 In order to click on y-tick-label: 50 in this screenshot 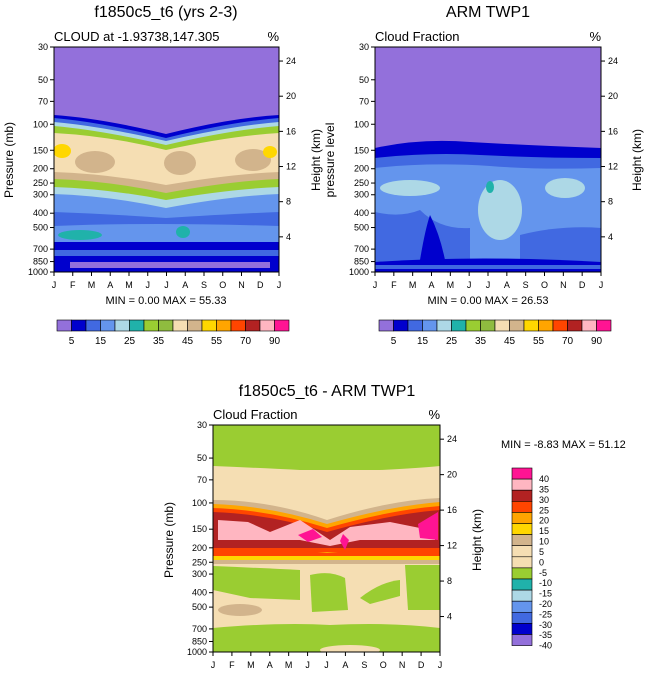, I will do `click(202, 458)`.